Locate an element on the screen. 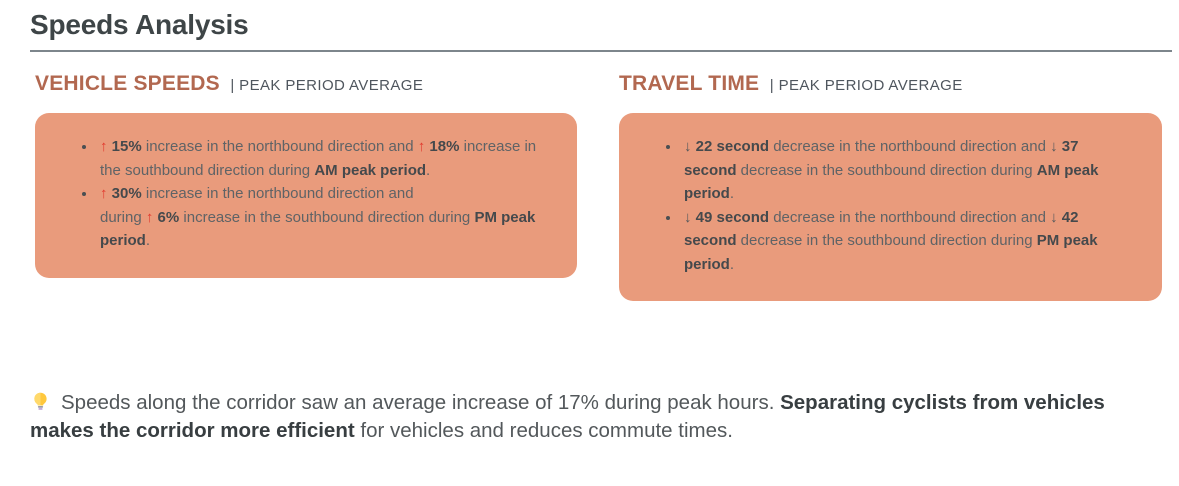 The width and height of the screenshot is (1179, 486). vehicle-speeds-subtitle: | PEAK PERIOD AVERAGE is located at coordinates (327, 85).